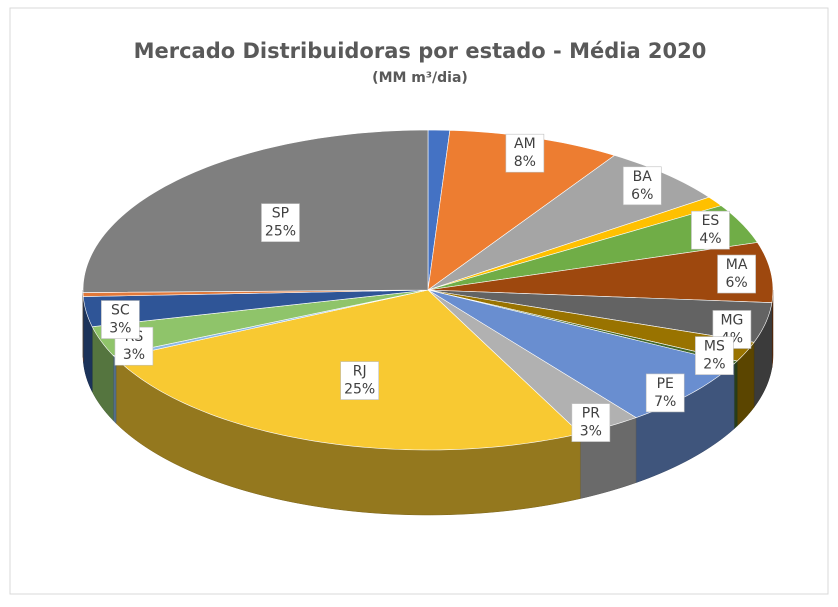  What do you see at coordinates (120, 311) in the screenshot?
I see `slice-label: SC` at bounding box center [120, 311].